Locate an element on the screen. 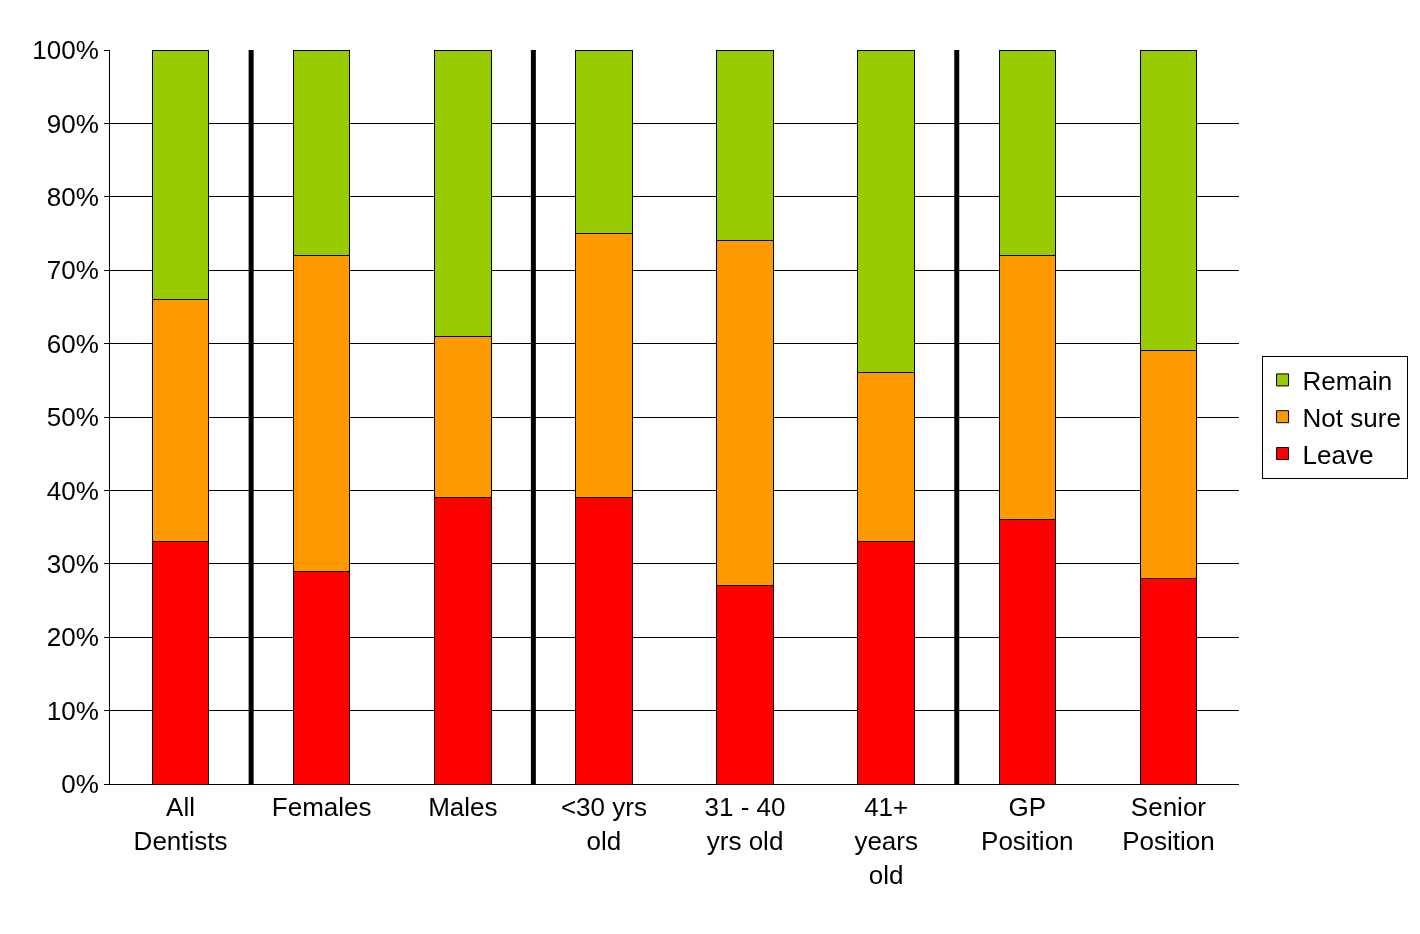  x-tick-label: <30 yrs old is located at coordinates (603, 824).